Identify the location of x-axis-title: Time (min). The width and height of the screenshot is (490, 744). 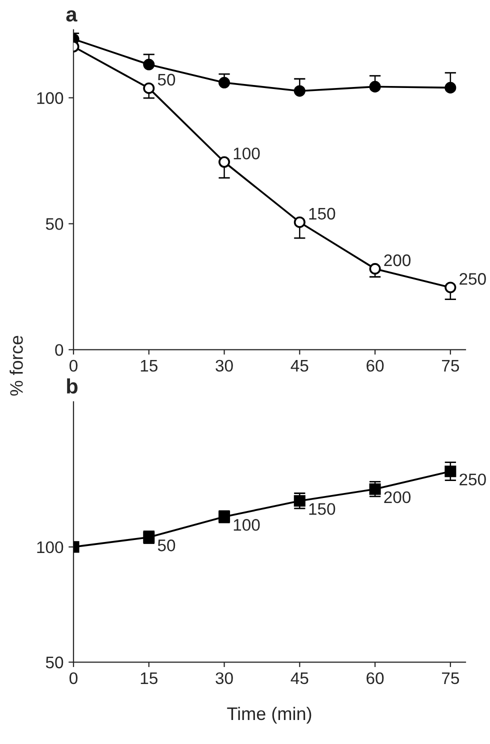
(269, 715).